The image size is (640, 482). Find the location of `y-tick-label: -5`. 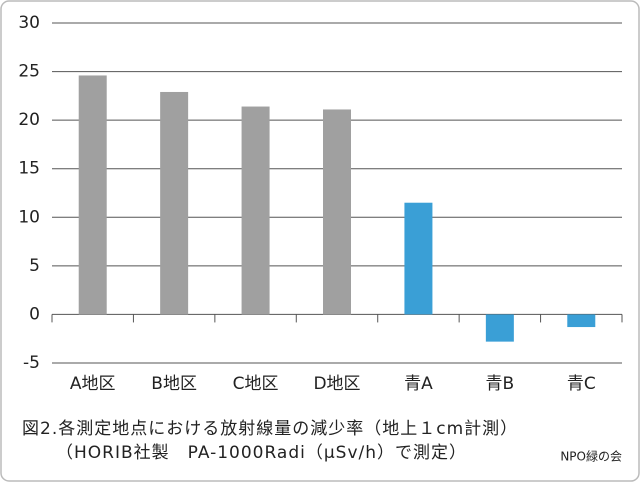

y-tick-label: -5 is located at coordinates (31, 363).